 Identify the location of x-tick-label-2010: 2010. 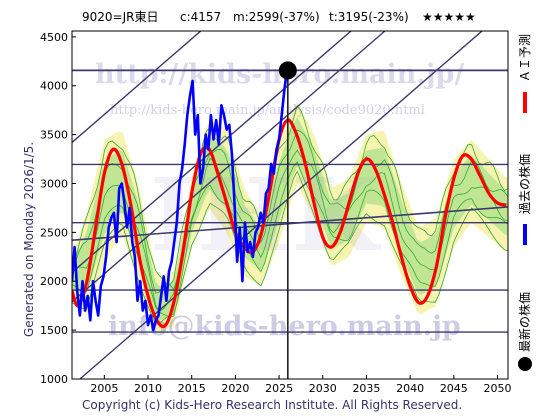
(148, 388).